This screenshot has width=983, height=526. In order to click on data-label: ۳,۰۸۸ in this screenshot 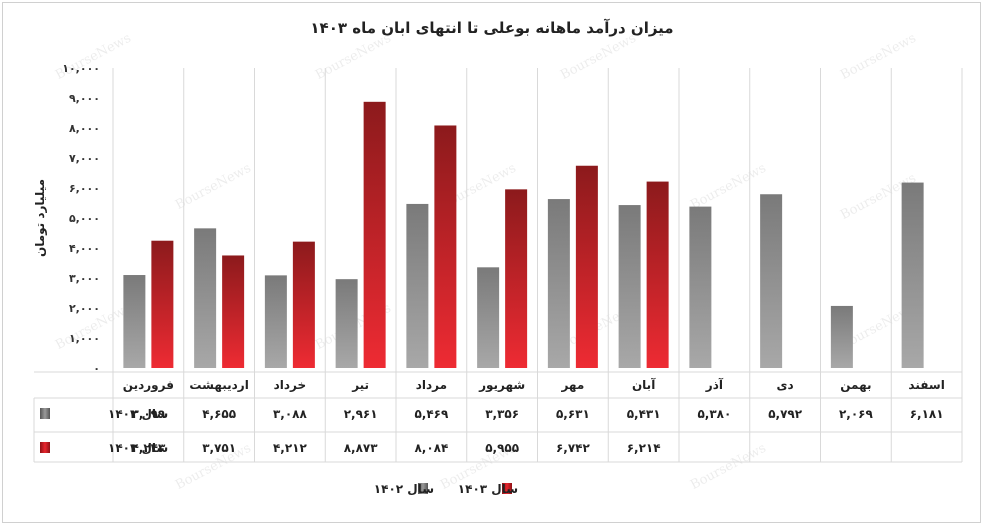, I will do `click(290, 414)`.